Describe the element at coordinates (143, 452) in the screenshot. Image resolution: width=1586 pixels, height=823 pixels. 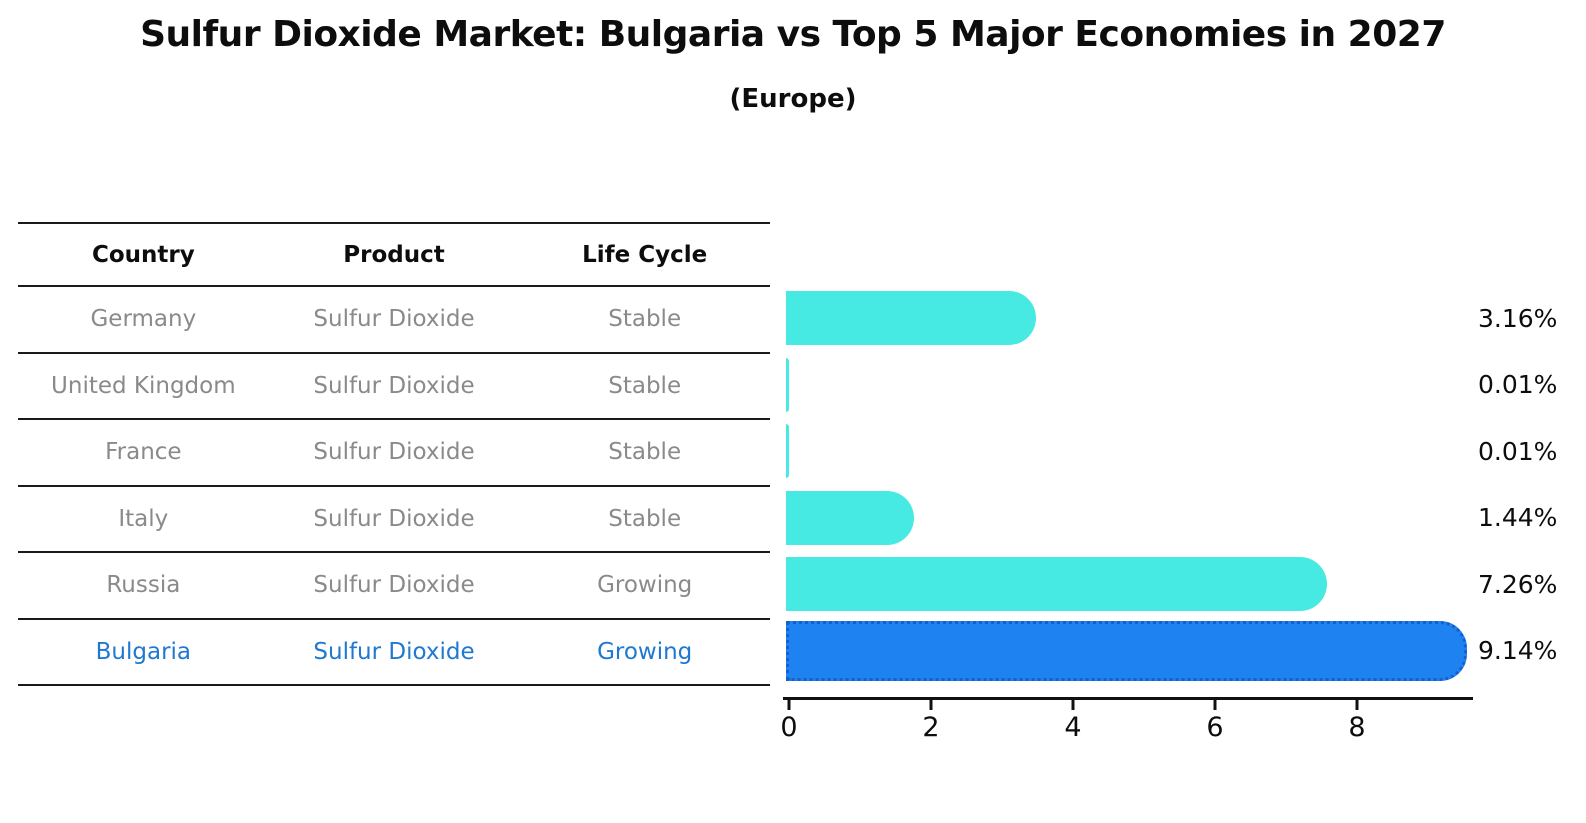
I see `country-cell: France` at that location.